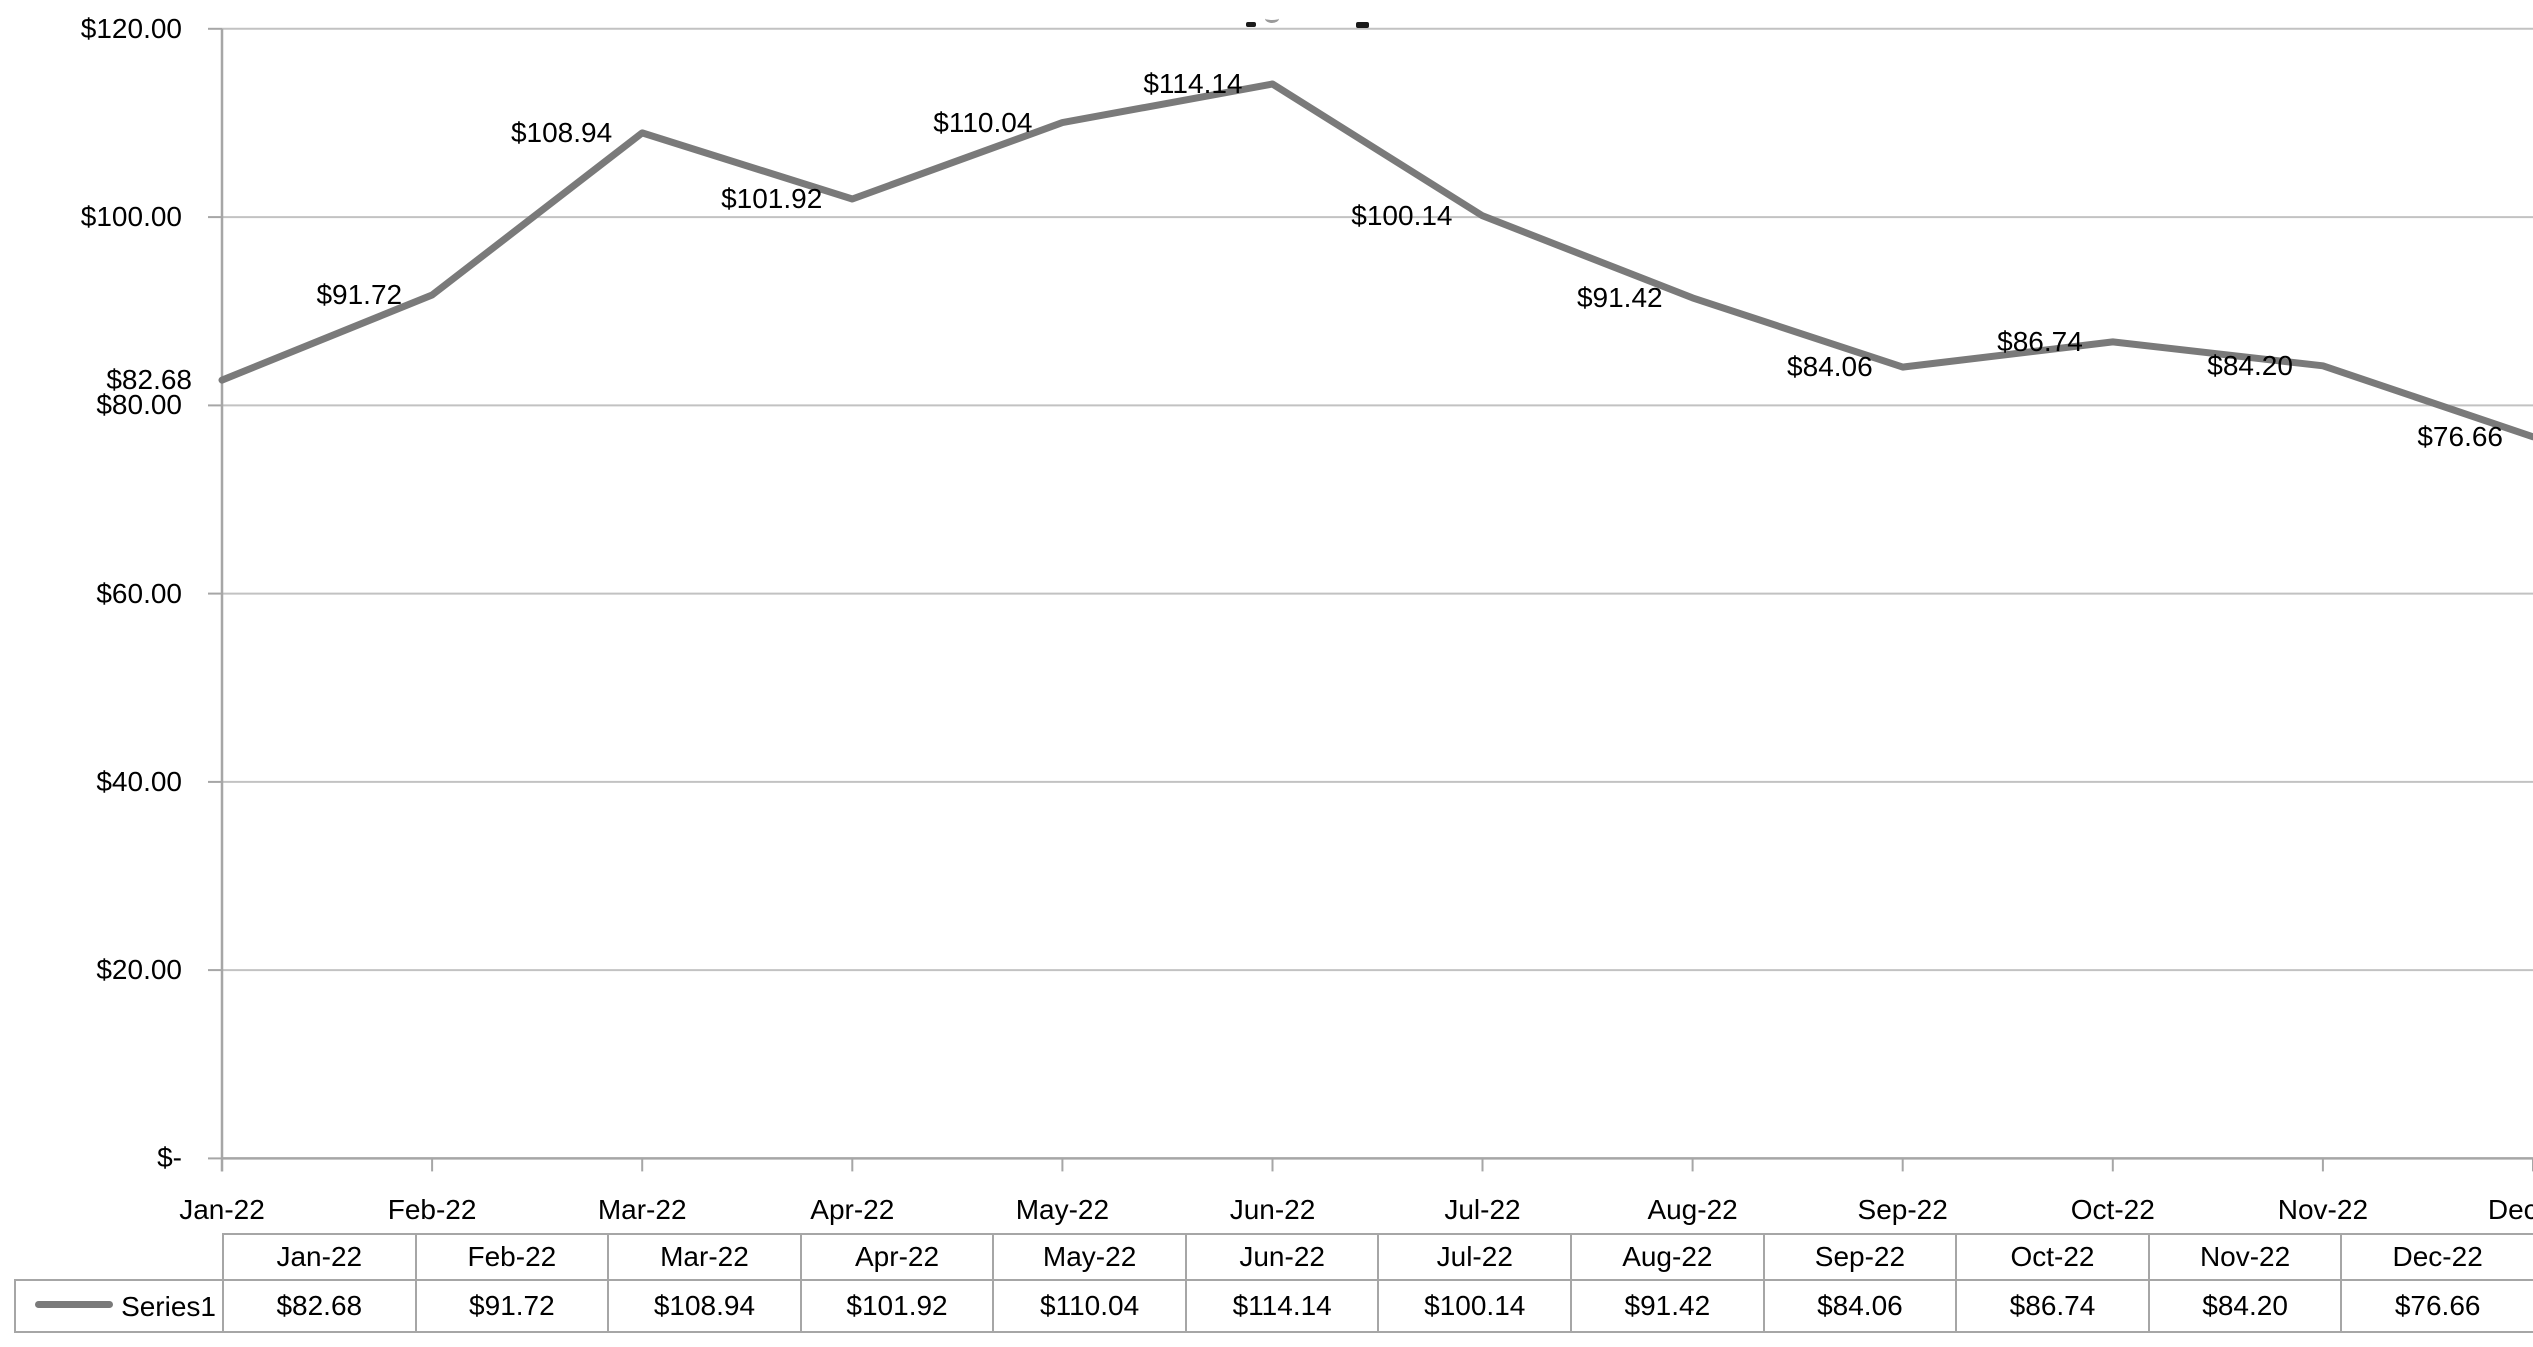  Describe the element at coordinates (512, 1306) in the screenshot. I see `table-value-cell: $91.72` at that location.